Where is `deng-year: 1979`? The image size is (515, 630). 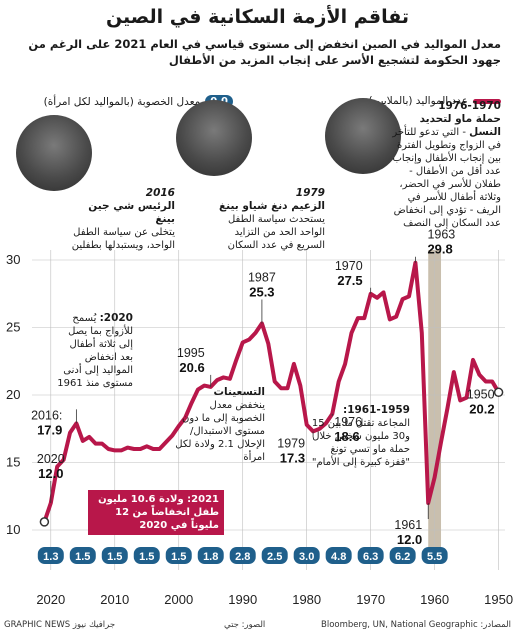
deng-year: 1979 is located at coordinates (310, 193).